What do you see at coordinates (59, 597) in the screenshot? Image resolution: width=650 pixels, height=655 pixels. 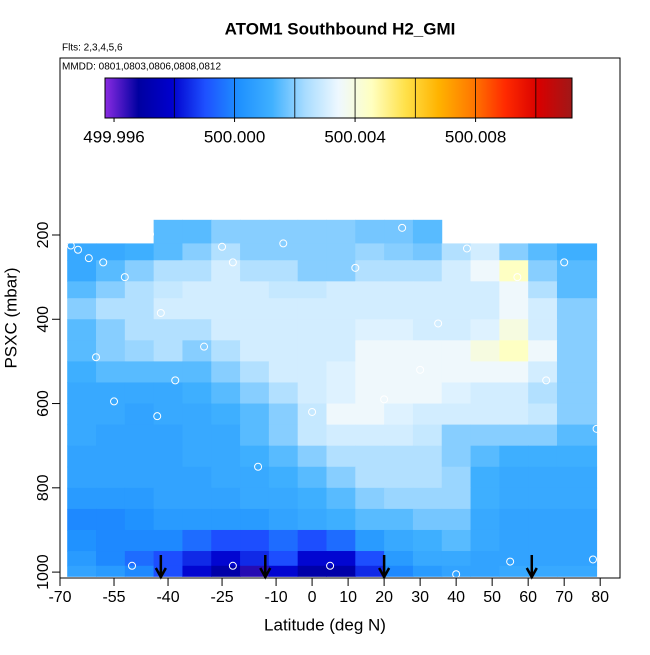 I see `x-tick-label: -70` at bounding box center [59, 597].